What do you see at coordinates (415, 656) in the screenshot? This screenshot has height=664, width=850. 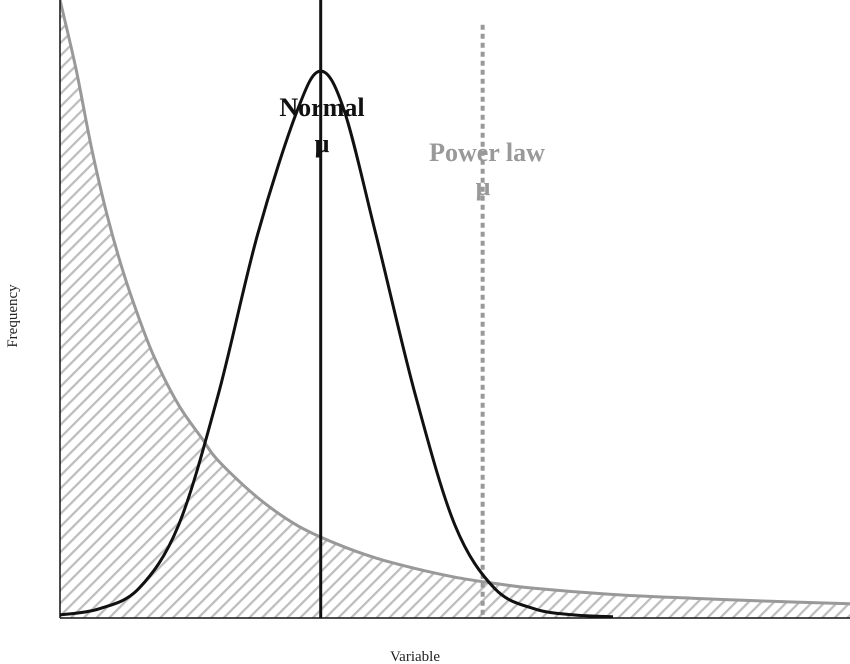 I see `x-axis-label: Variable` at bounding box center [415, 656].